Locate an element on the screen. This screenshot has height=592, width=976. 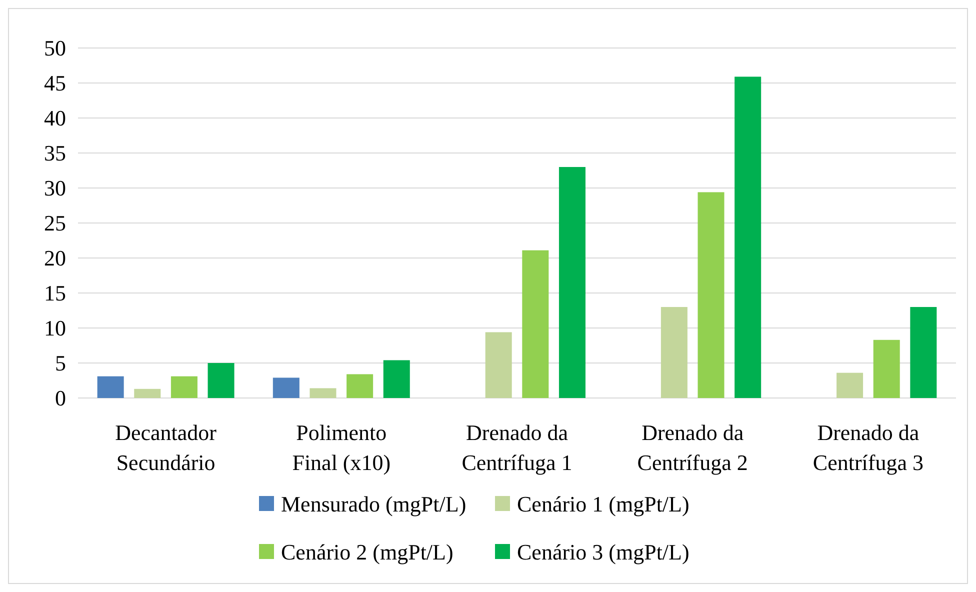
x-tick-label: Decantador Secundário is located at coordinates (166, 447).